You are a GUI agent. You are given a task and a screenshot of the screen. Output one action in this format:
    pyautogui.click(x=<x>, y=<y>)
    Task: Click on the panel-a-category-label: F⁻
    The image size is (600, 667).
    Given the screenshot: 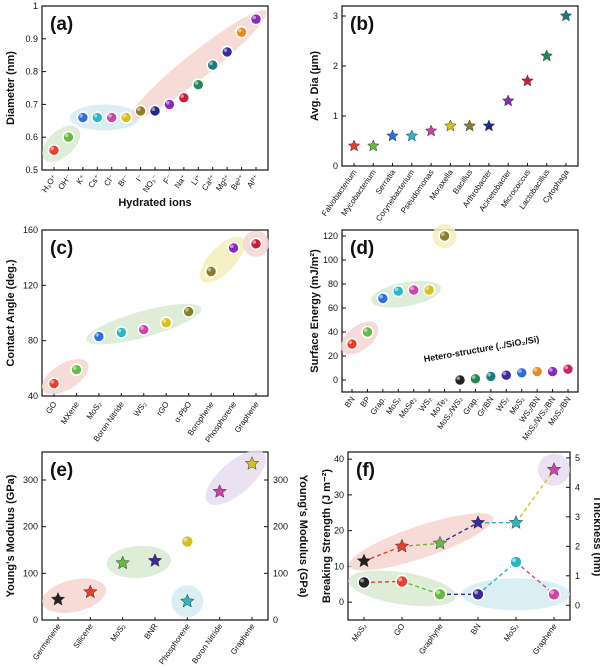 What is the action you would take?
    pyautogui.click(x=167, y=179)
    